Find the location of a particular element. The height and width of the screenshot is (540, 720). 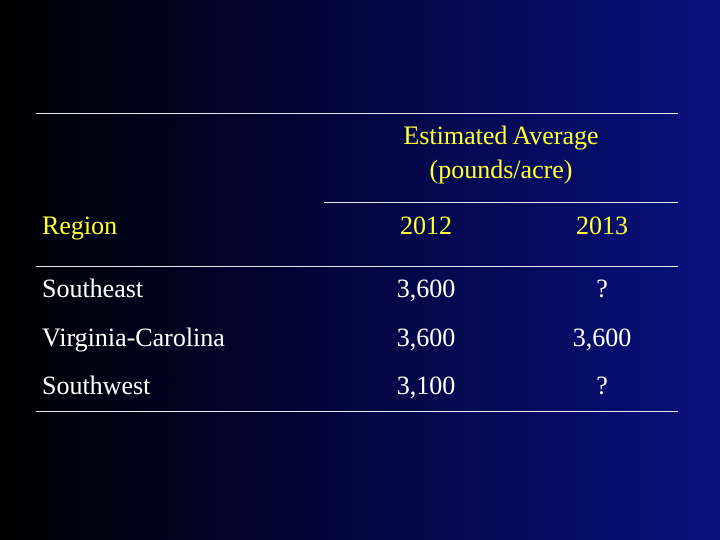

year-header-2012: 2012 is located at coordinates (426, 225).